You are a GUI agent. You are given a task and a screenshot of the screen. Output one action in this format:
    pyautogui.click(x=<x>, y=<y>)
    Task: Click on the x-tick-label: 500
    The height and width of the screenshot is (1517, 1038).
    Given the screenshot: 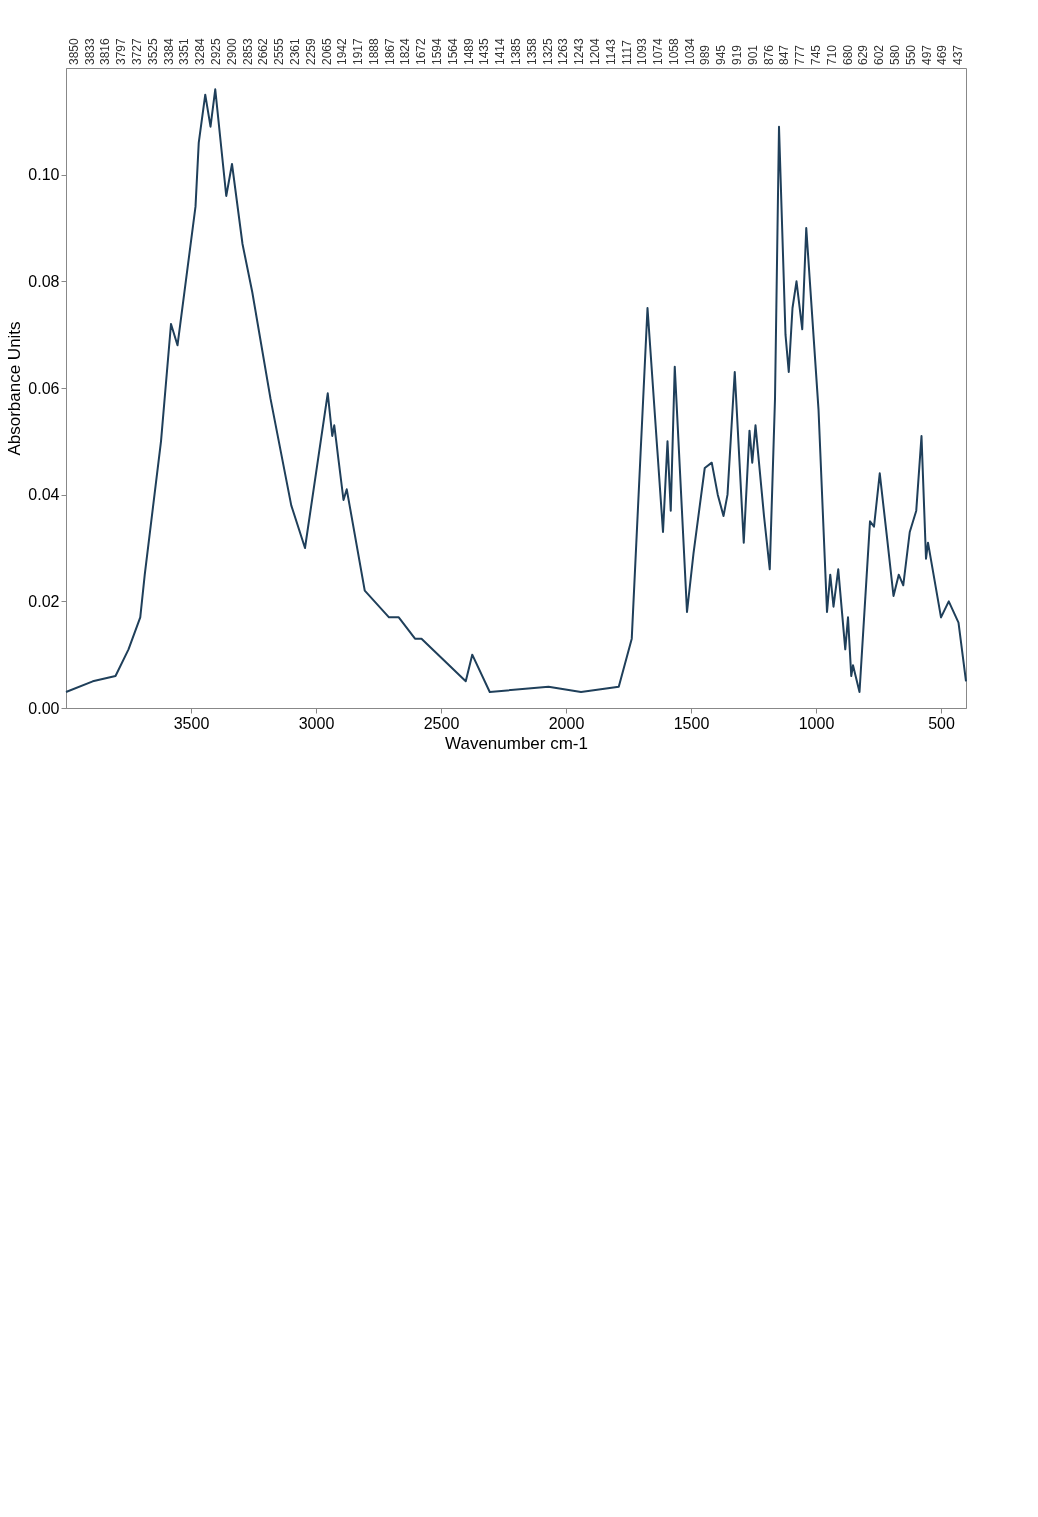 What is the action you would take?
    pyautogui.click(x=941, y=723)
    